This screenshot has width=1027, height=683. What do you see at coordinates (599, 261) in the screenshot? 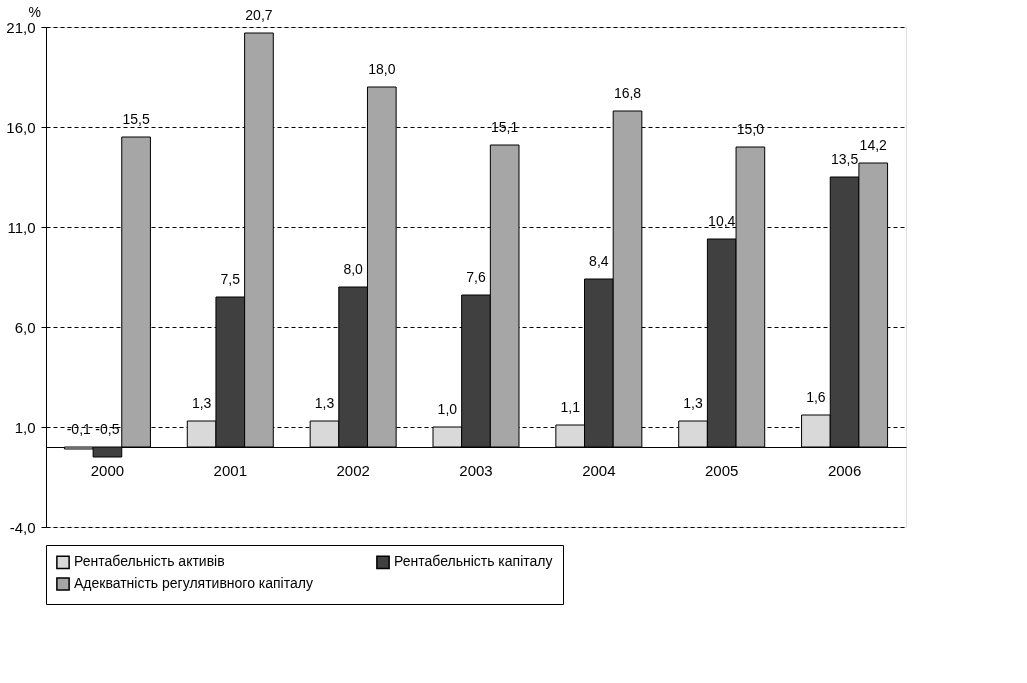
I see `data-label: 8,4` at bounding box center [599, 261].